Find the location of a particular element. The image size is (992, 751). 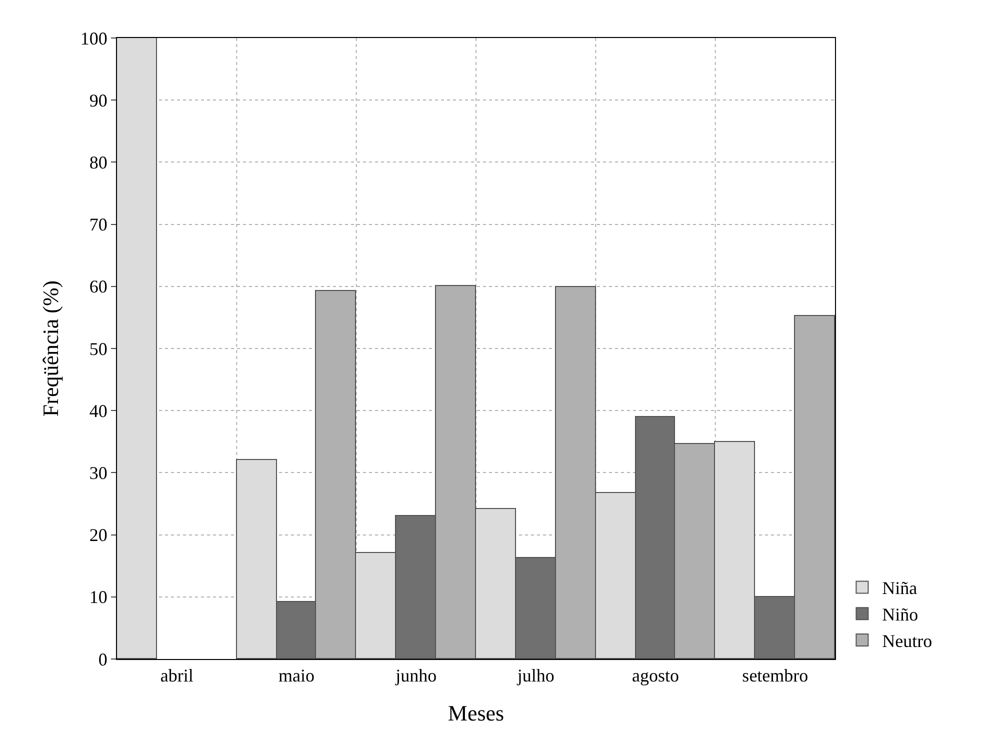

y-tick-label: 80 is located at coordinates (98, 162).